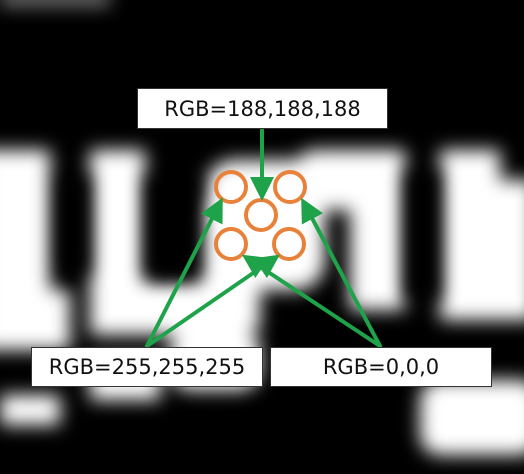 This screenshot has width=524, height=474. Describe the element at coordinates (289, 244) in the screenshot. I see `sample-ring-bottom-right` at that location.